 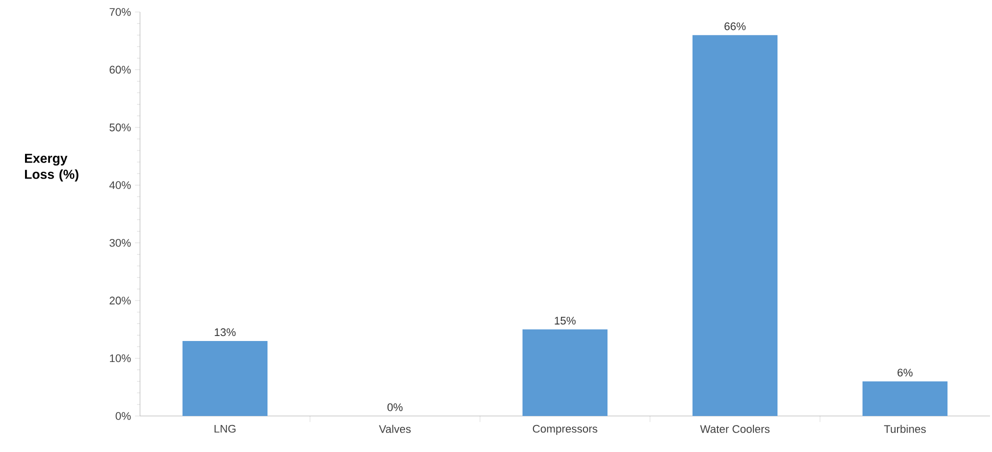 What do you see at coordinates (565, 320) in the screenshot?
I see `data-label: 15%` at bounding box center [565, 320].